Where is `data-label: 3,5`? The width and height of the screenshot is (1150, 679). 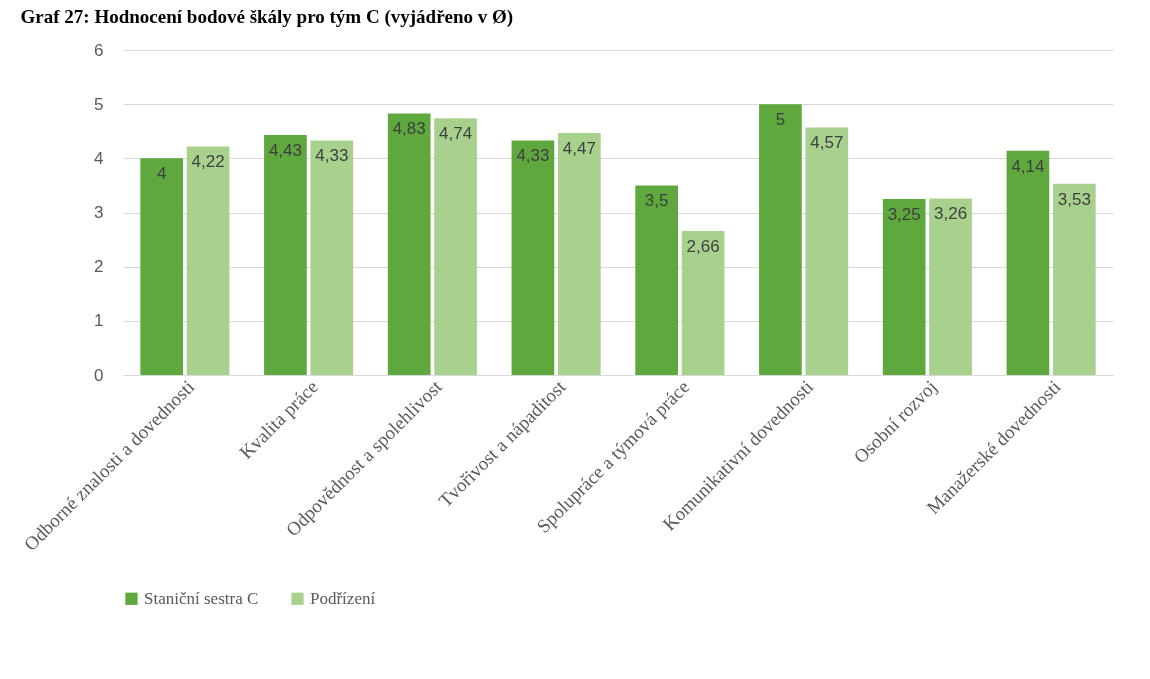 data-label: 3,5 is located at coordinates (656, 201).